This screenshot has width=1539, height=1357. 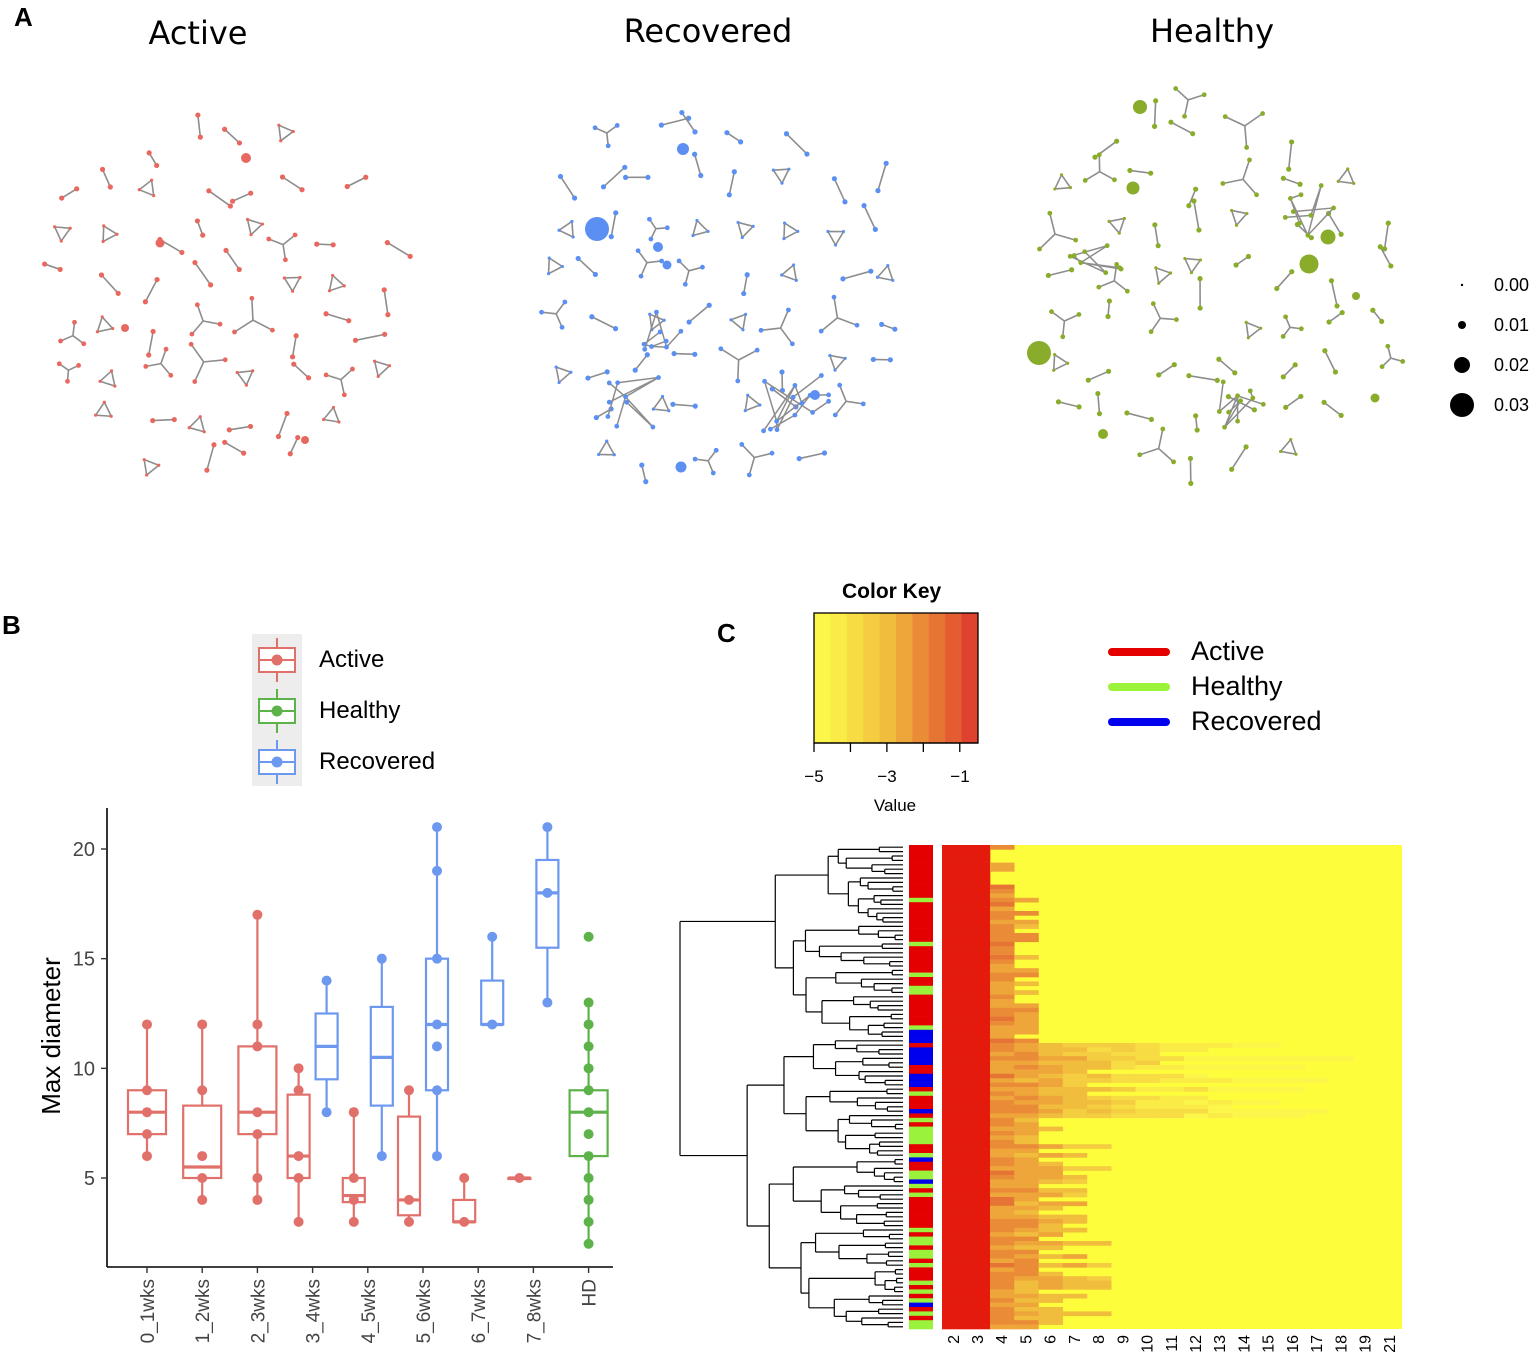 What do you see at coordinates (1172, 1343) in the screenshot?
I see `heatmap-column-label: 11` at bounding box center [1172, 1343].